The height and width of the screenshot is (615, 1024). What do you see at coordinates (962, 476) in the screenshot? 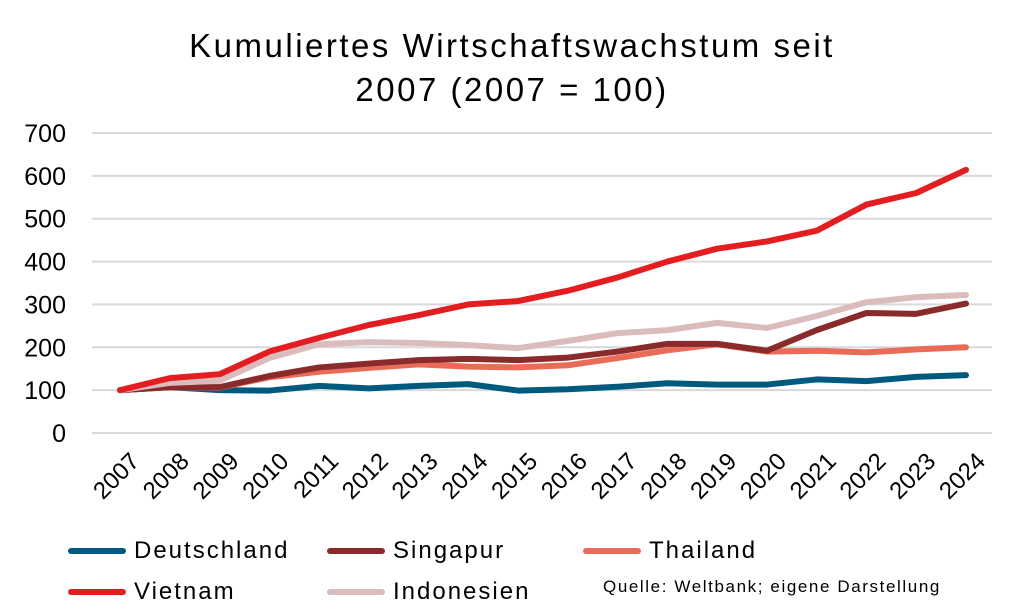
I see `x-tick-label: 2024` at bounding box center [962, 476].